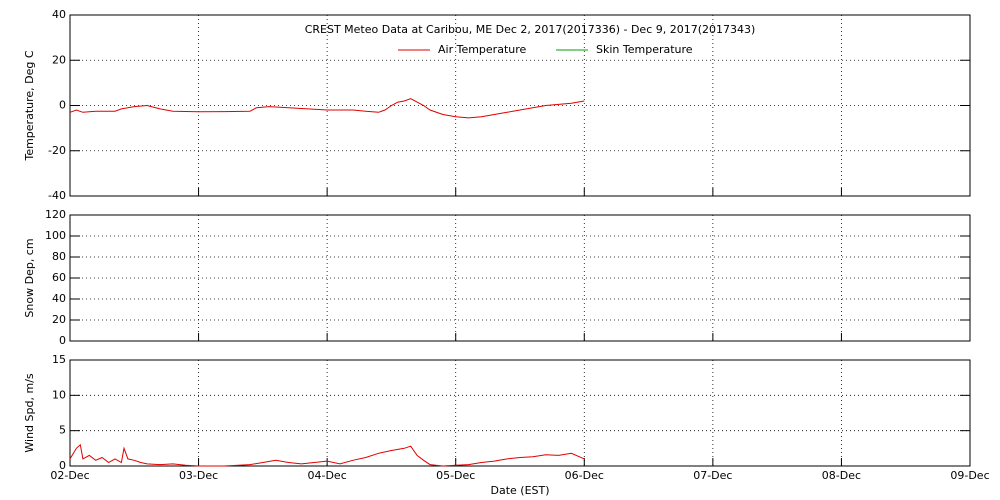 Image resolution: width=1000 pixels, height=500 pixels. What do you see at coordinates (969, 475) in the screenshot?
I see `x-tick-label: 09-Dec` at bounding box center [969, 475].